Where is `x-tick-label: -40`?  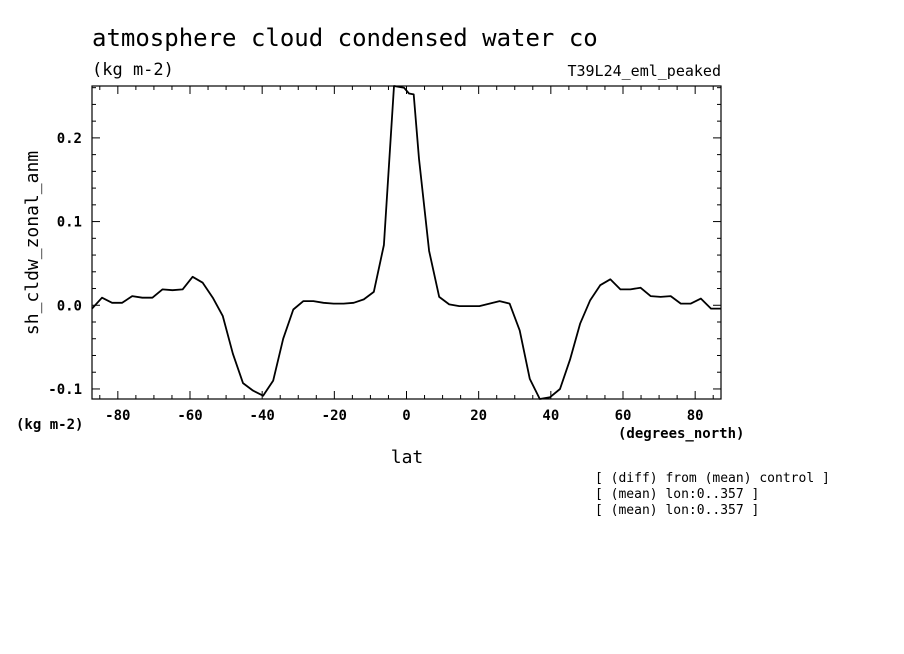 x-tick-label: -40 is located at coordinates (262, 416).